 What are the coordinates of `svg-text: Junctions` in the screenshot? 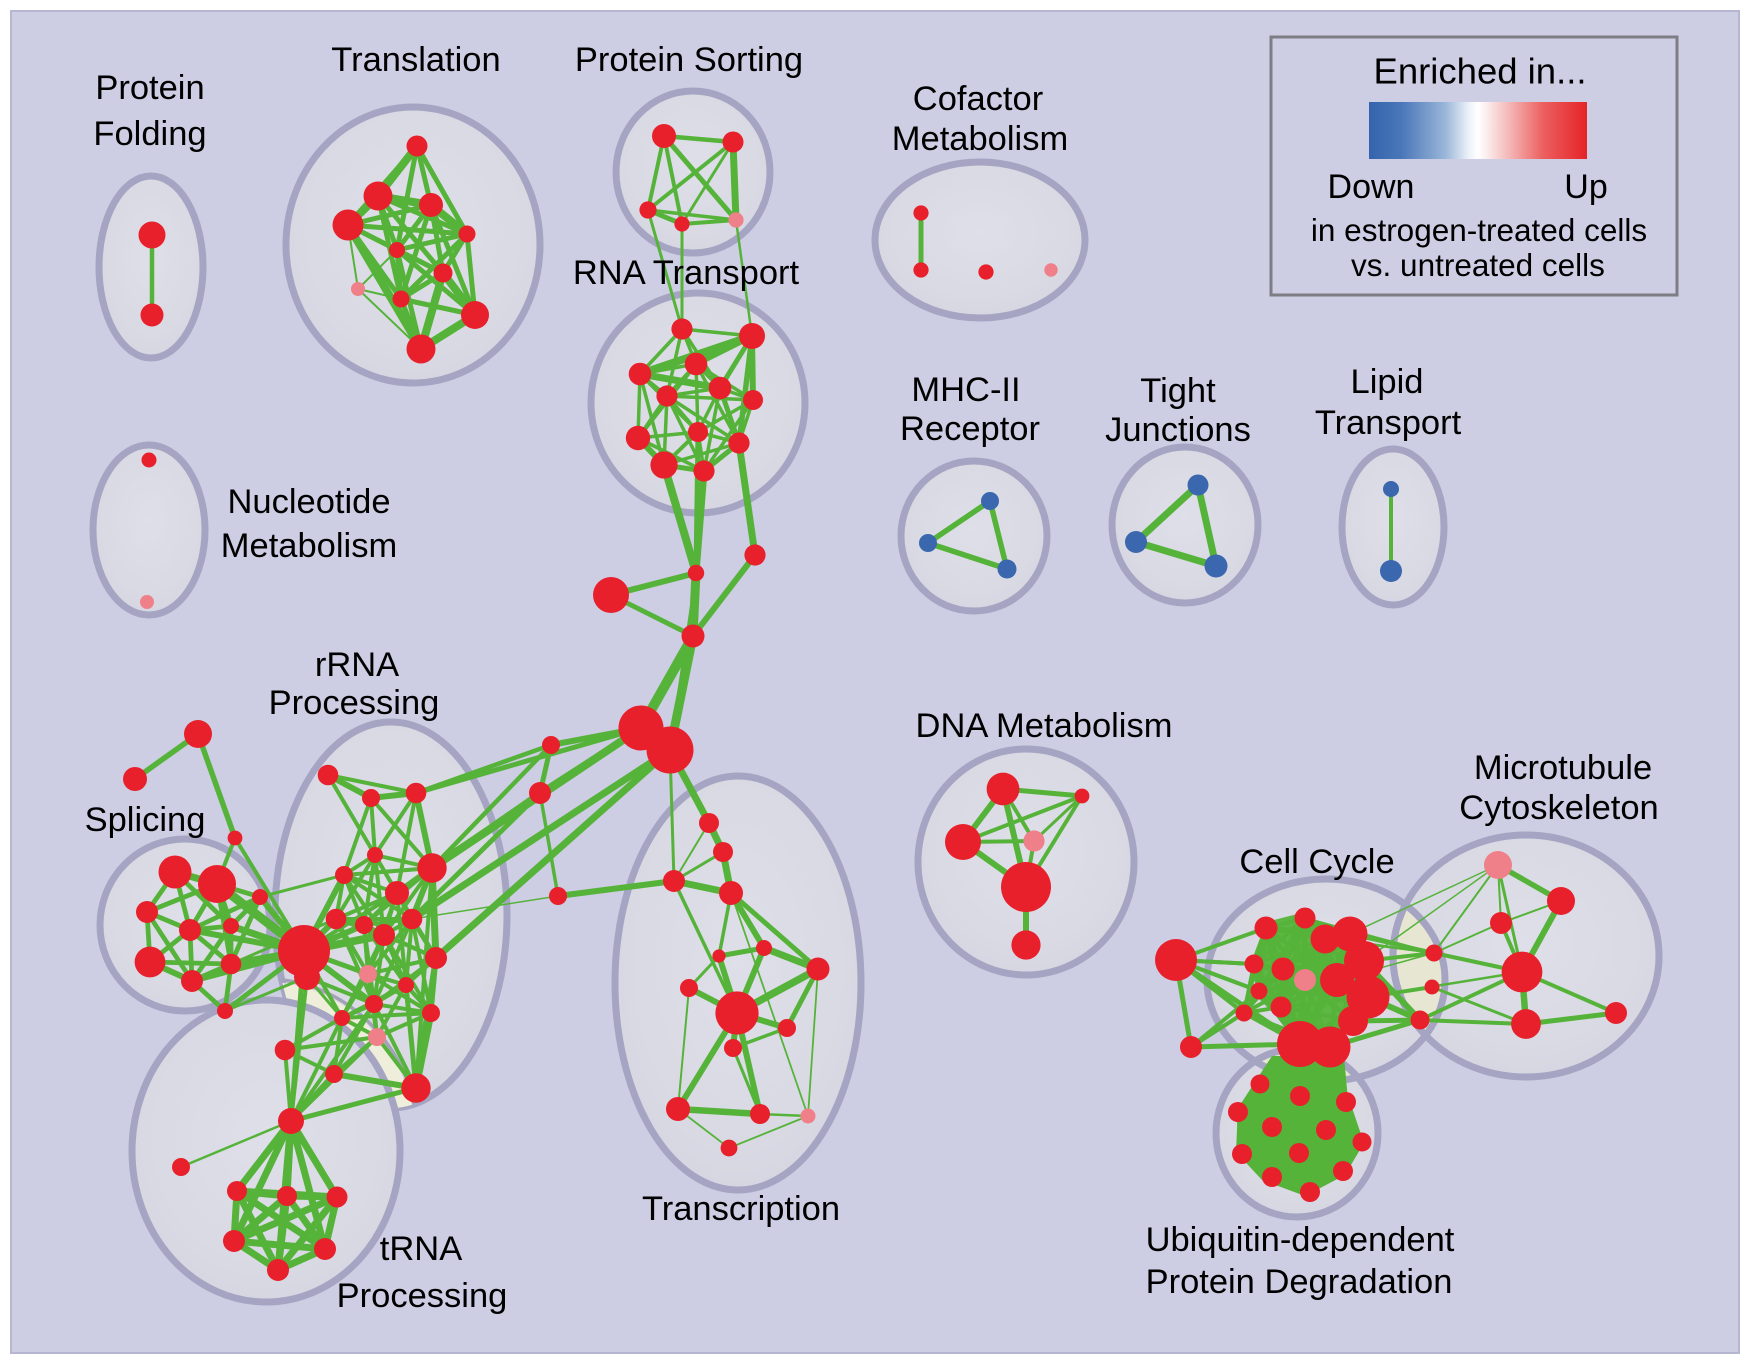 It's located at (1178, 430).